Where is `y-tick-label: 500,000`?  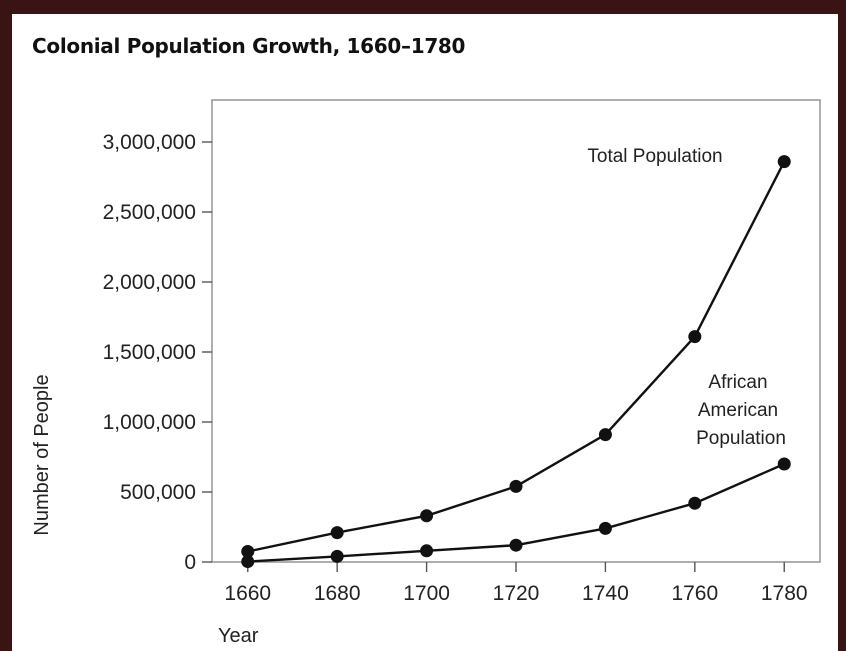 y-tick-label: 500,000 is located at coordinates (158, 492).